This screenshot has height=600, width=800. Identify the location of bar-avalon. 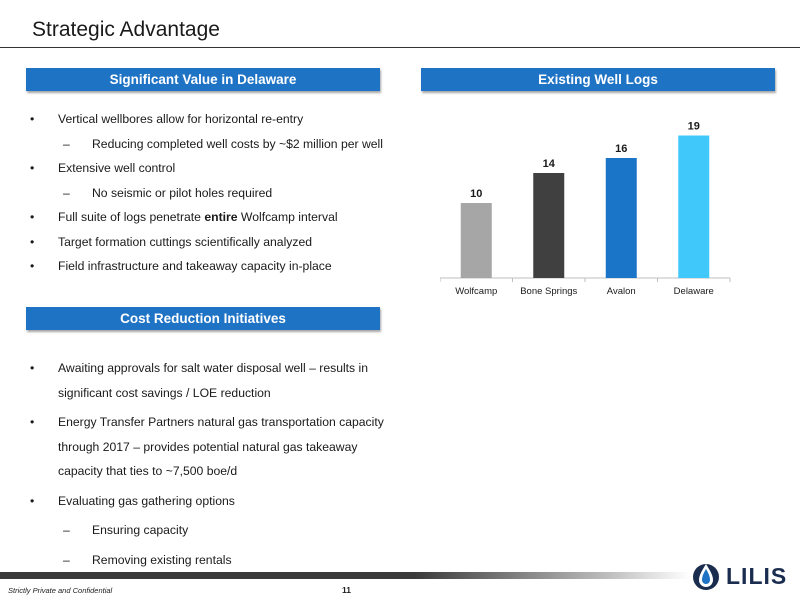
(621, 218).